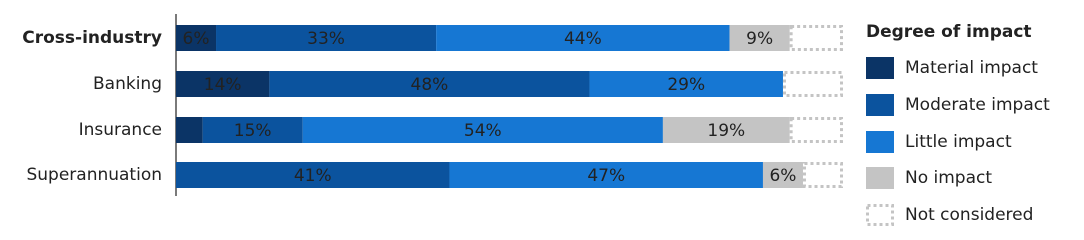 The height and width of the screenshot is (240, 1084). I want to click on value-label: 44%, so click(583, 39).